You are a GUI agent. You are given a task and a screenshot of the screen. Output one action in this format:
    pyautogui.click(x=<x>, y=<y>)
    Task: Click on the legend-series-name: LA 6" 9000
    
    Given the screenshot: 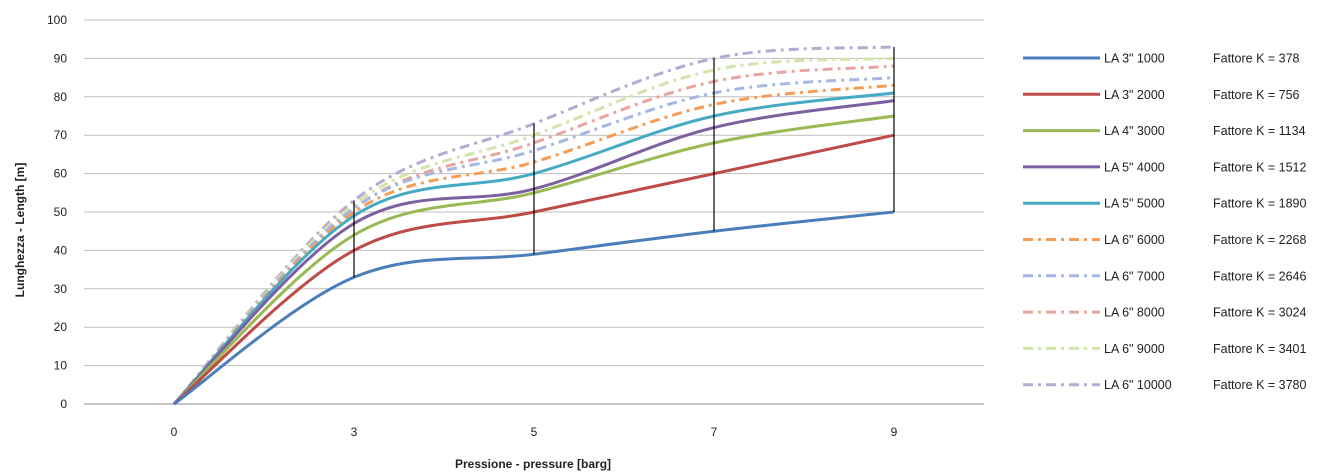 What is the action you would take?
    pyautogui.click(x=1134, y=349)
    